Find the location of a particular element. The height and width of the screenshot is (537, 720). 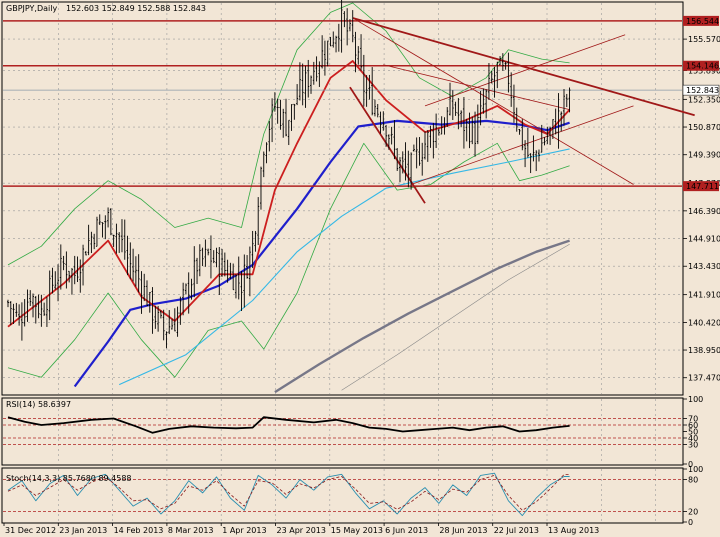

stoch-tick-label: 100 is located at coordinates (695, 469).